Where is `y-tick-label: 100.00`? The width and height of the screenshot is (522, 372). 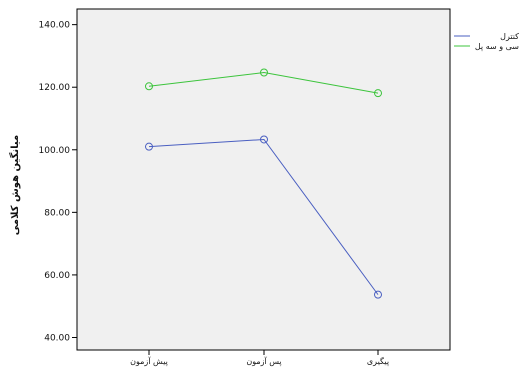 y-tick-label: 100.00 is located at coordinates (55, 151).